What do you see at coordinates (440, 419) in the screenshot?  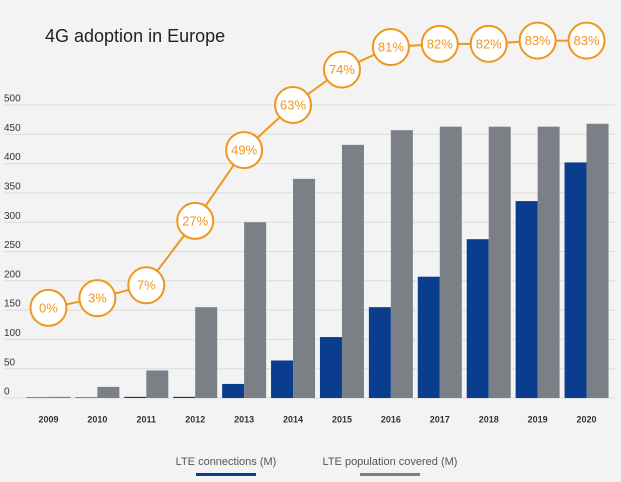 I see `x-tick-label: 2017` at bounding box center [440, 419].